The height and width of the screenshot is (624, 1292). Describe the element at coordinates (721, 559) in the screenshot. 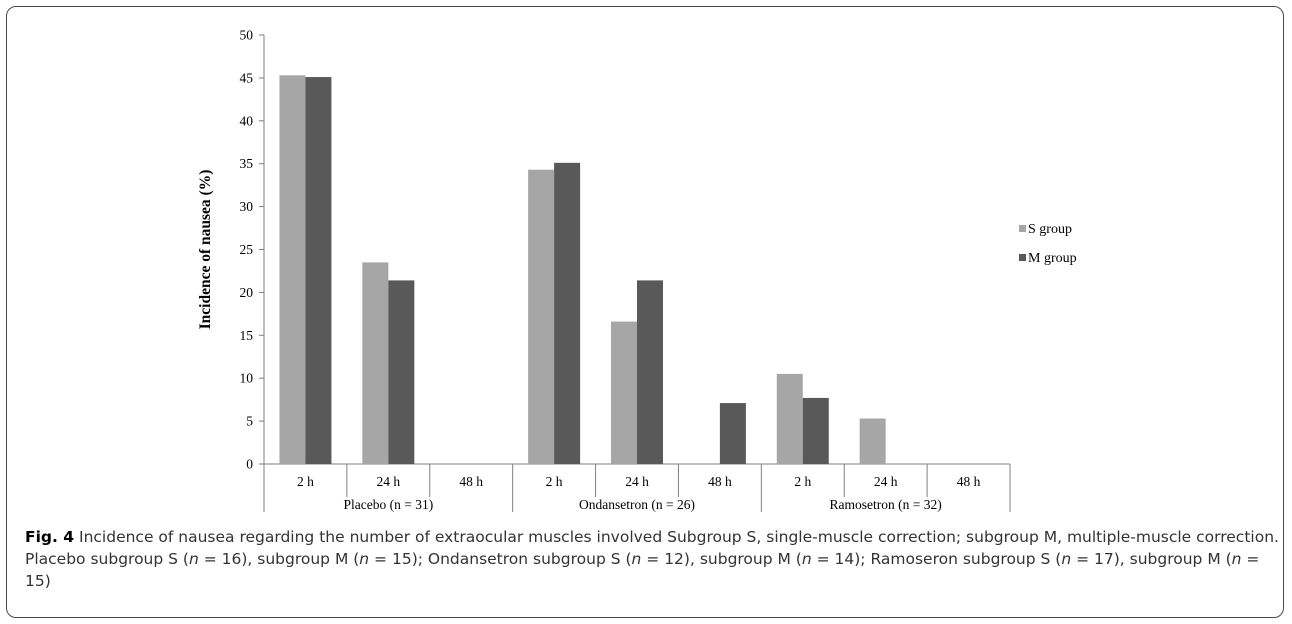

I see `caption-text: = 12), subgroup M (` at that location.